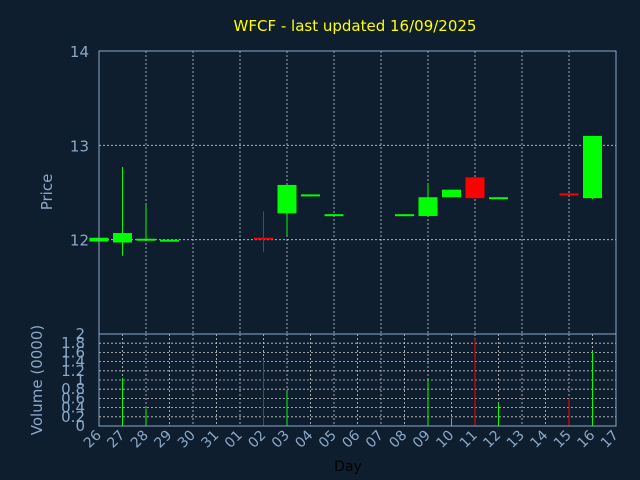 Image resolution: width=640 pixels, height=480 pixels. Describe the element at coordinates (398, 440) in the screenshot. I see `day-tick-label: 08` at that location.